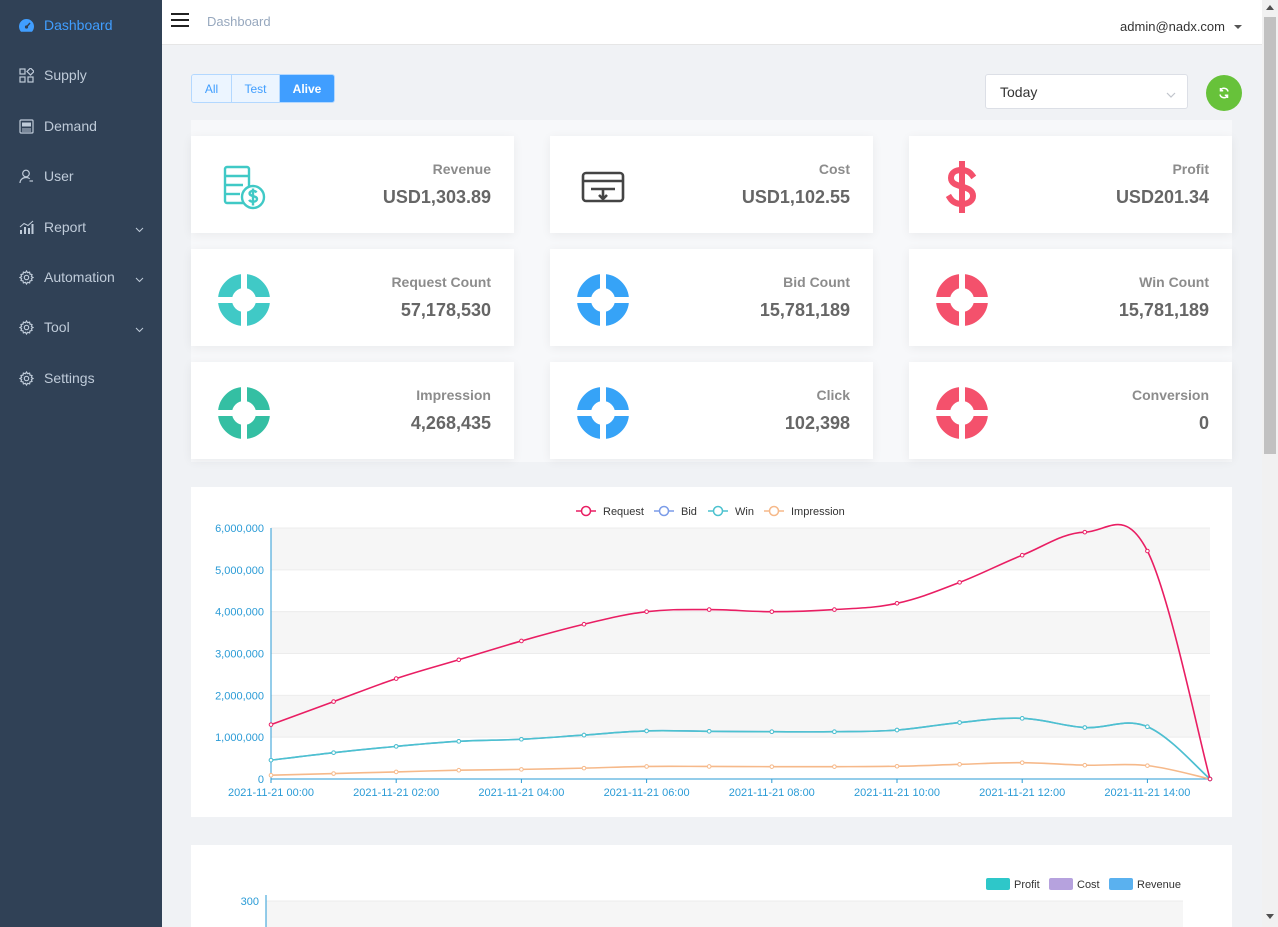 This screenshot has height=927, width=1278. I want to click on x-tick-label: 2021-11-21 00:00, so click(271, 793).